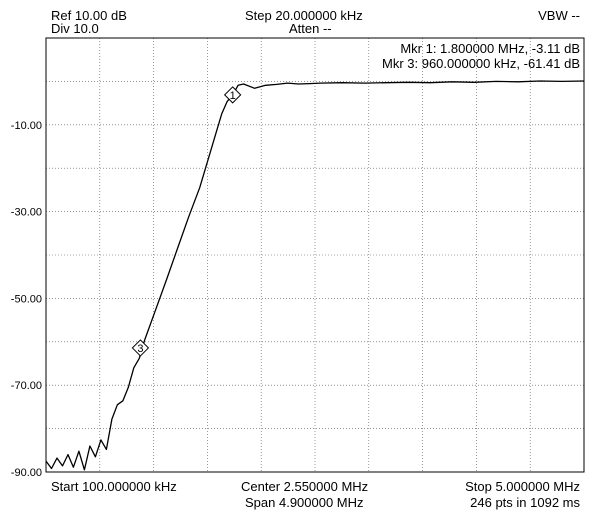  What do you see at coordinates (186, 221) in the screenshot?
I see `marker-symbols: 13` at bounding box center [186, 221].